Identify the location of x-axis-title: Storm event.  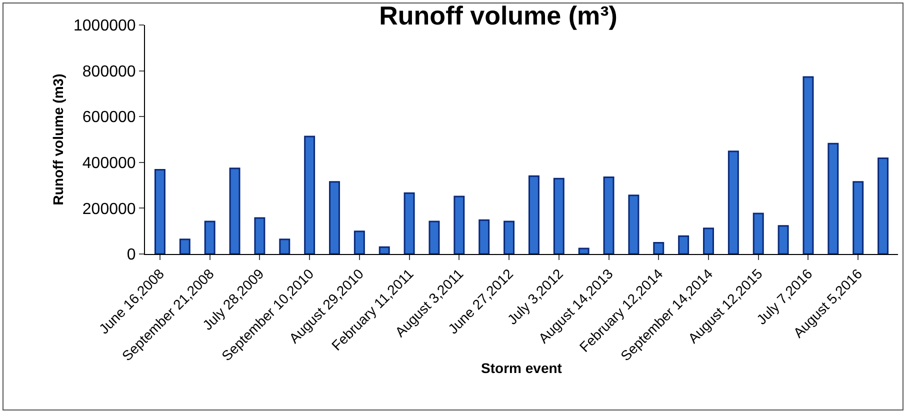
(521, 368).